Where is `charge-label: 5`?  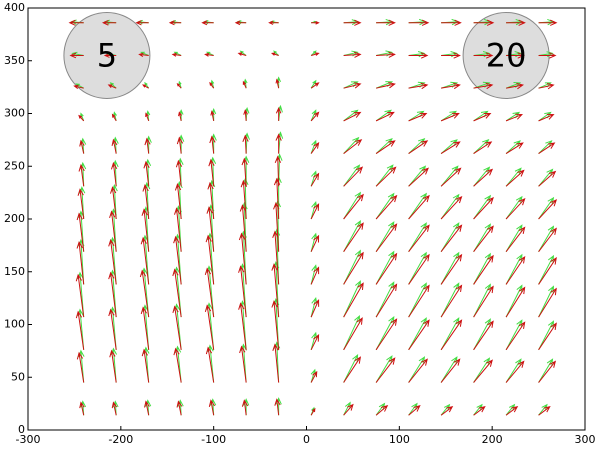 charge-label: 5 is located at coordinates (107, 55).